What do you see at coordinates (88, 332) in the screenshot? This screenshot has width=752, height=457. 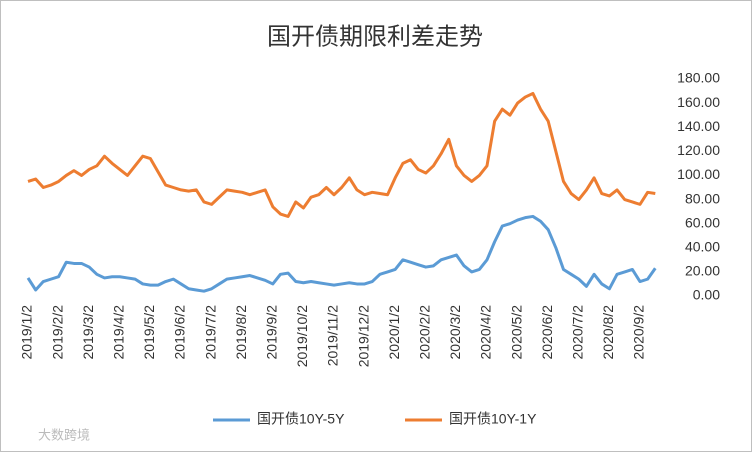 I see `x-tick-label: 2019/3/2` at bounding box center [88, 332].